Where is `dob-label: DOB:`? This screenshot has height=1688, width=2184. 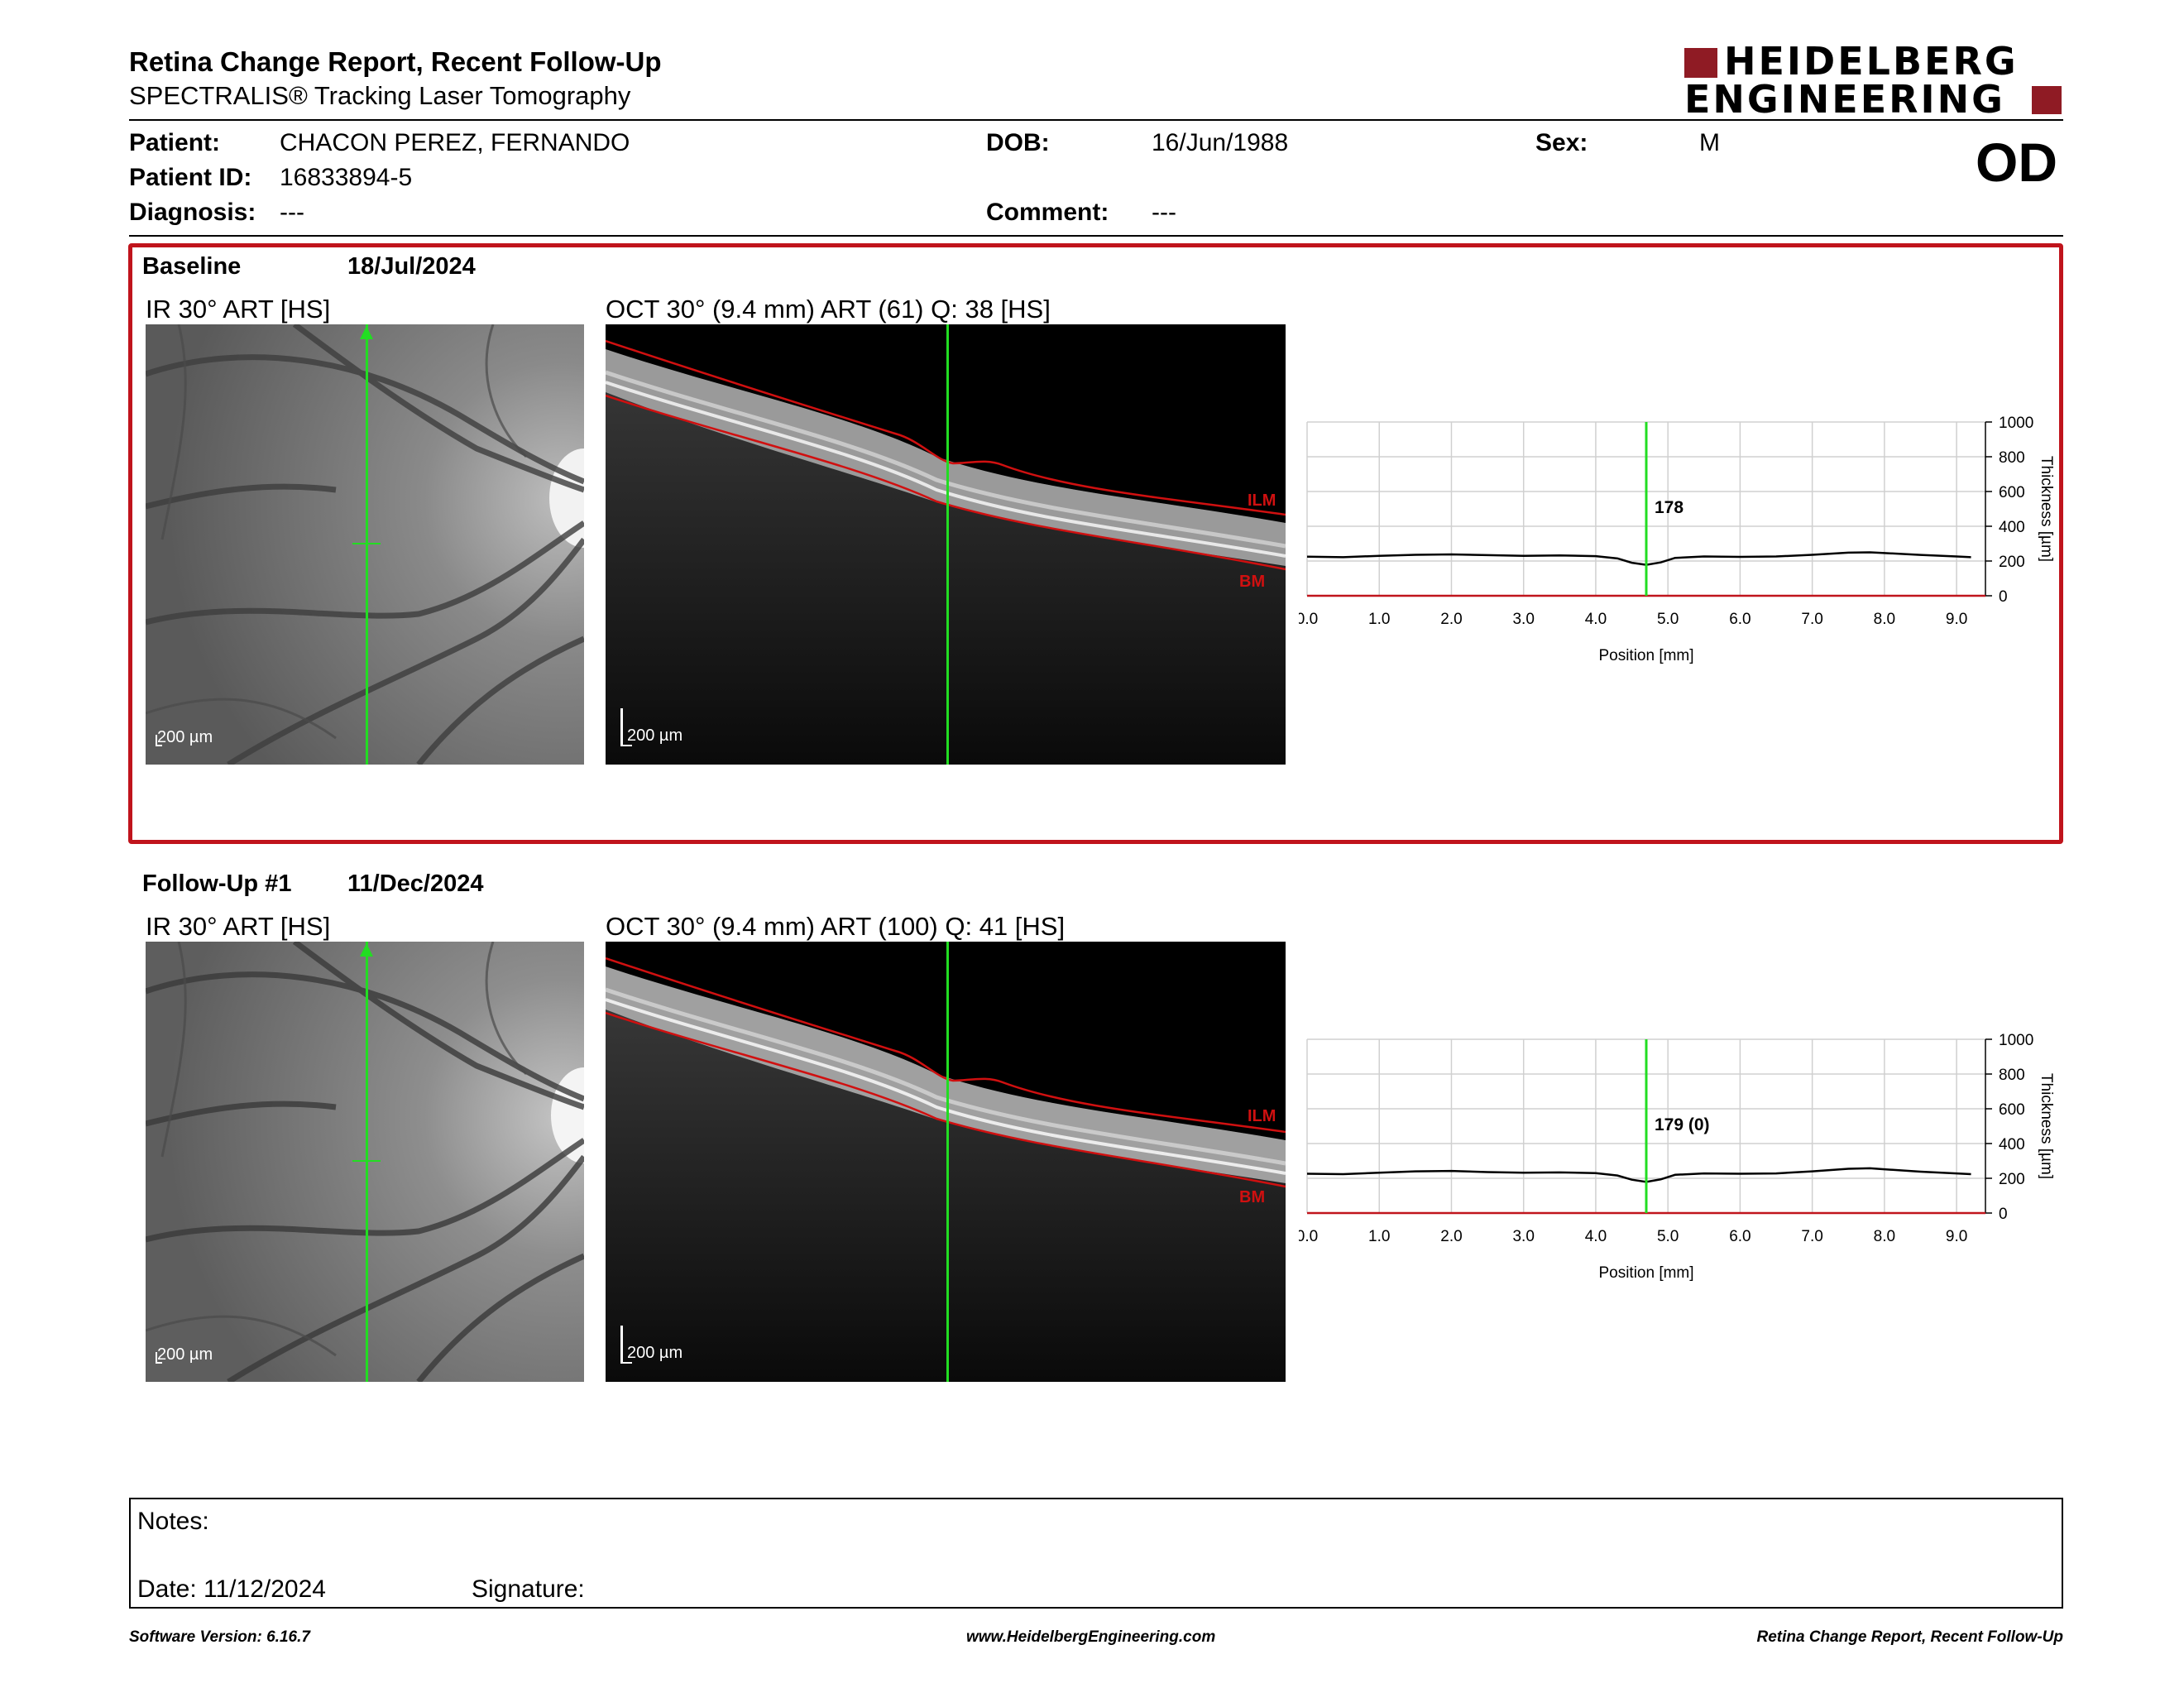
dob-label: DOB: is located at coordinates (1018, 142).